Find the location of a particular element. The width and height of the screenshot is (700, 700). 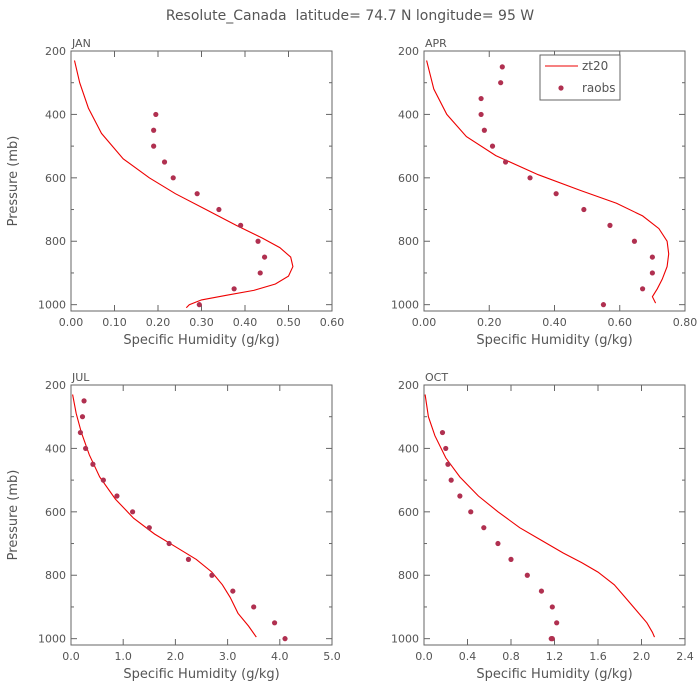

series-line-zt20-apr is located at coordinates (548, 182).